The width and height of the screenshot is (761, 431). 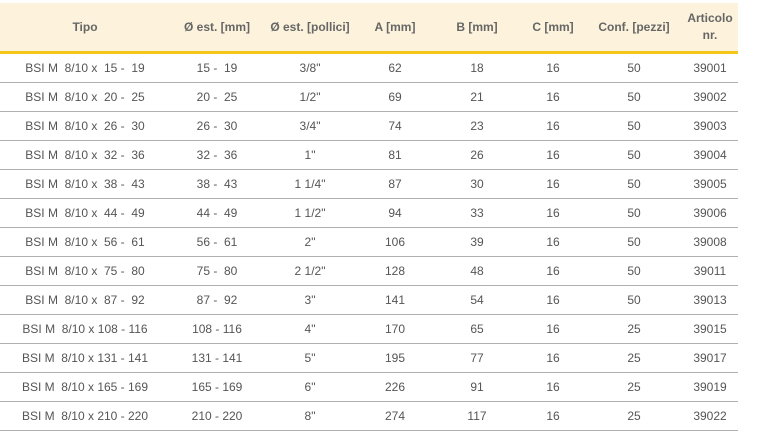 What do you see at coordinates (310, 67) in the screenshot?
I see `table-cell: 3/8"` at bounding box center [310, 67].